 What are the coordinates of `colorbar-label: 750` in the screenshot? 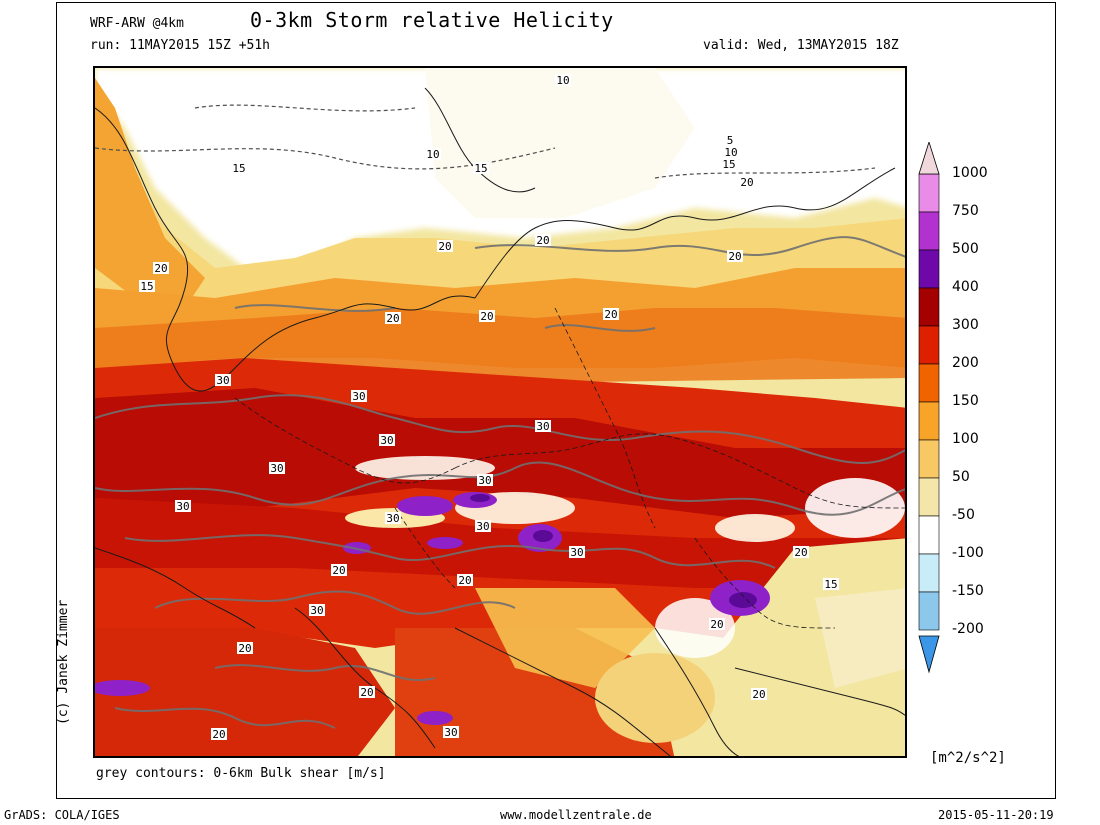 It's located at (965, 211).